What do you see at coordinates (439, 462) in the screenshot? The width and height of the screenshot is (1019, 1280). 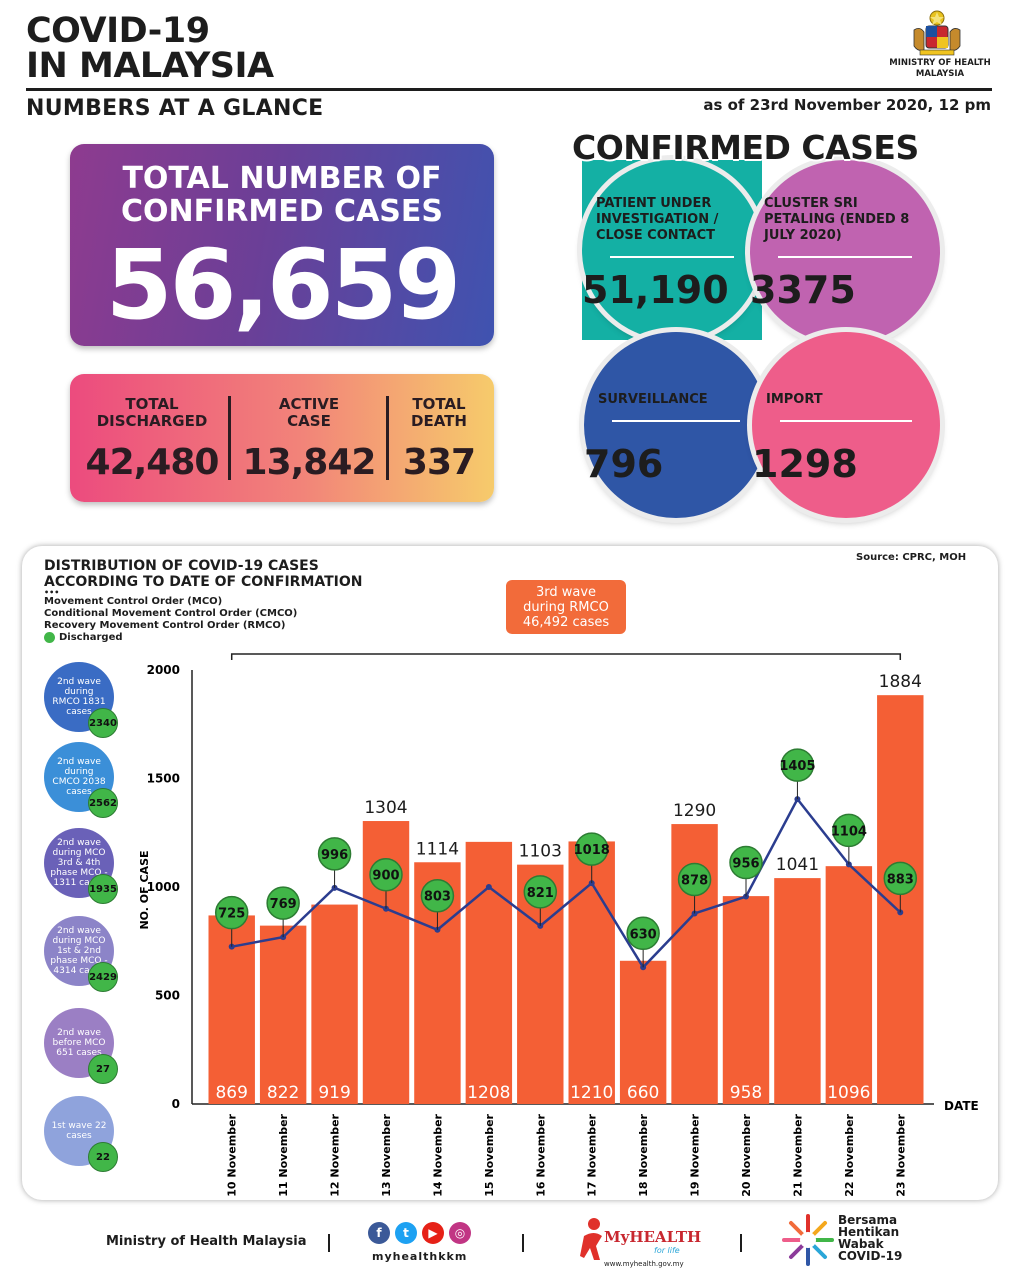 I see `stat-value: 337` at bounding box center [439, 462].